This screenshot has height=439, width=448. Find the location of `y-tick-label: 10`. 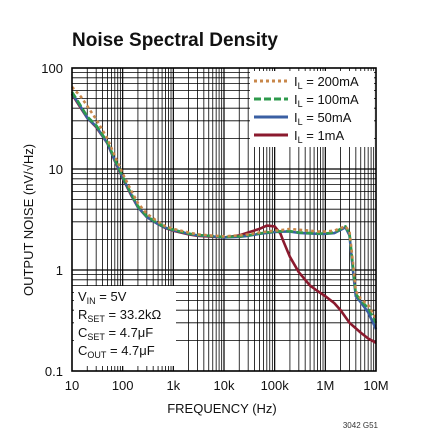

y-tick-label: 10 is located at coordinates (56, 169).